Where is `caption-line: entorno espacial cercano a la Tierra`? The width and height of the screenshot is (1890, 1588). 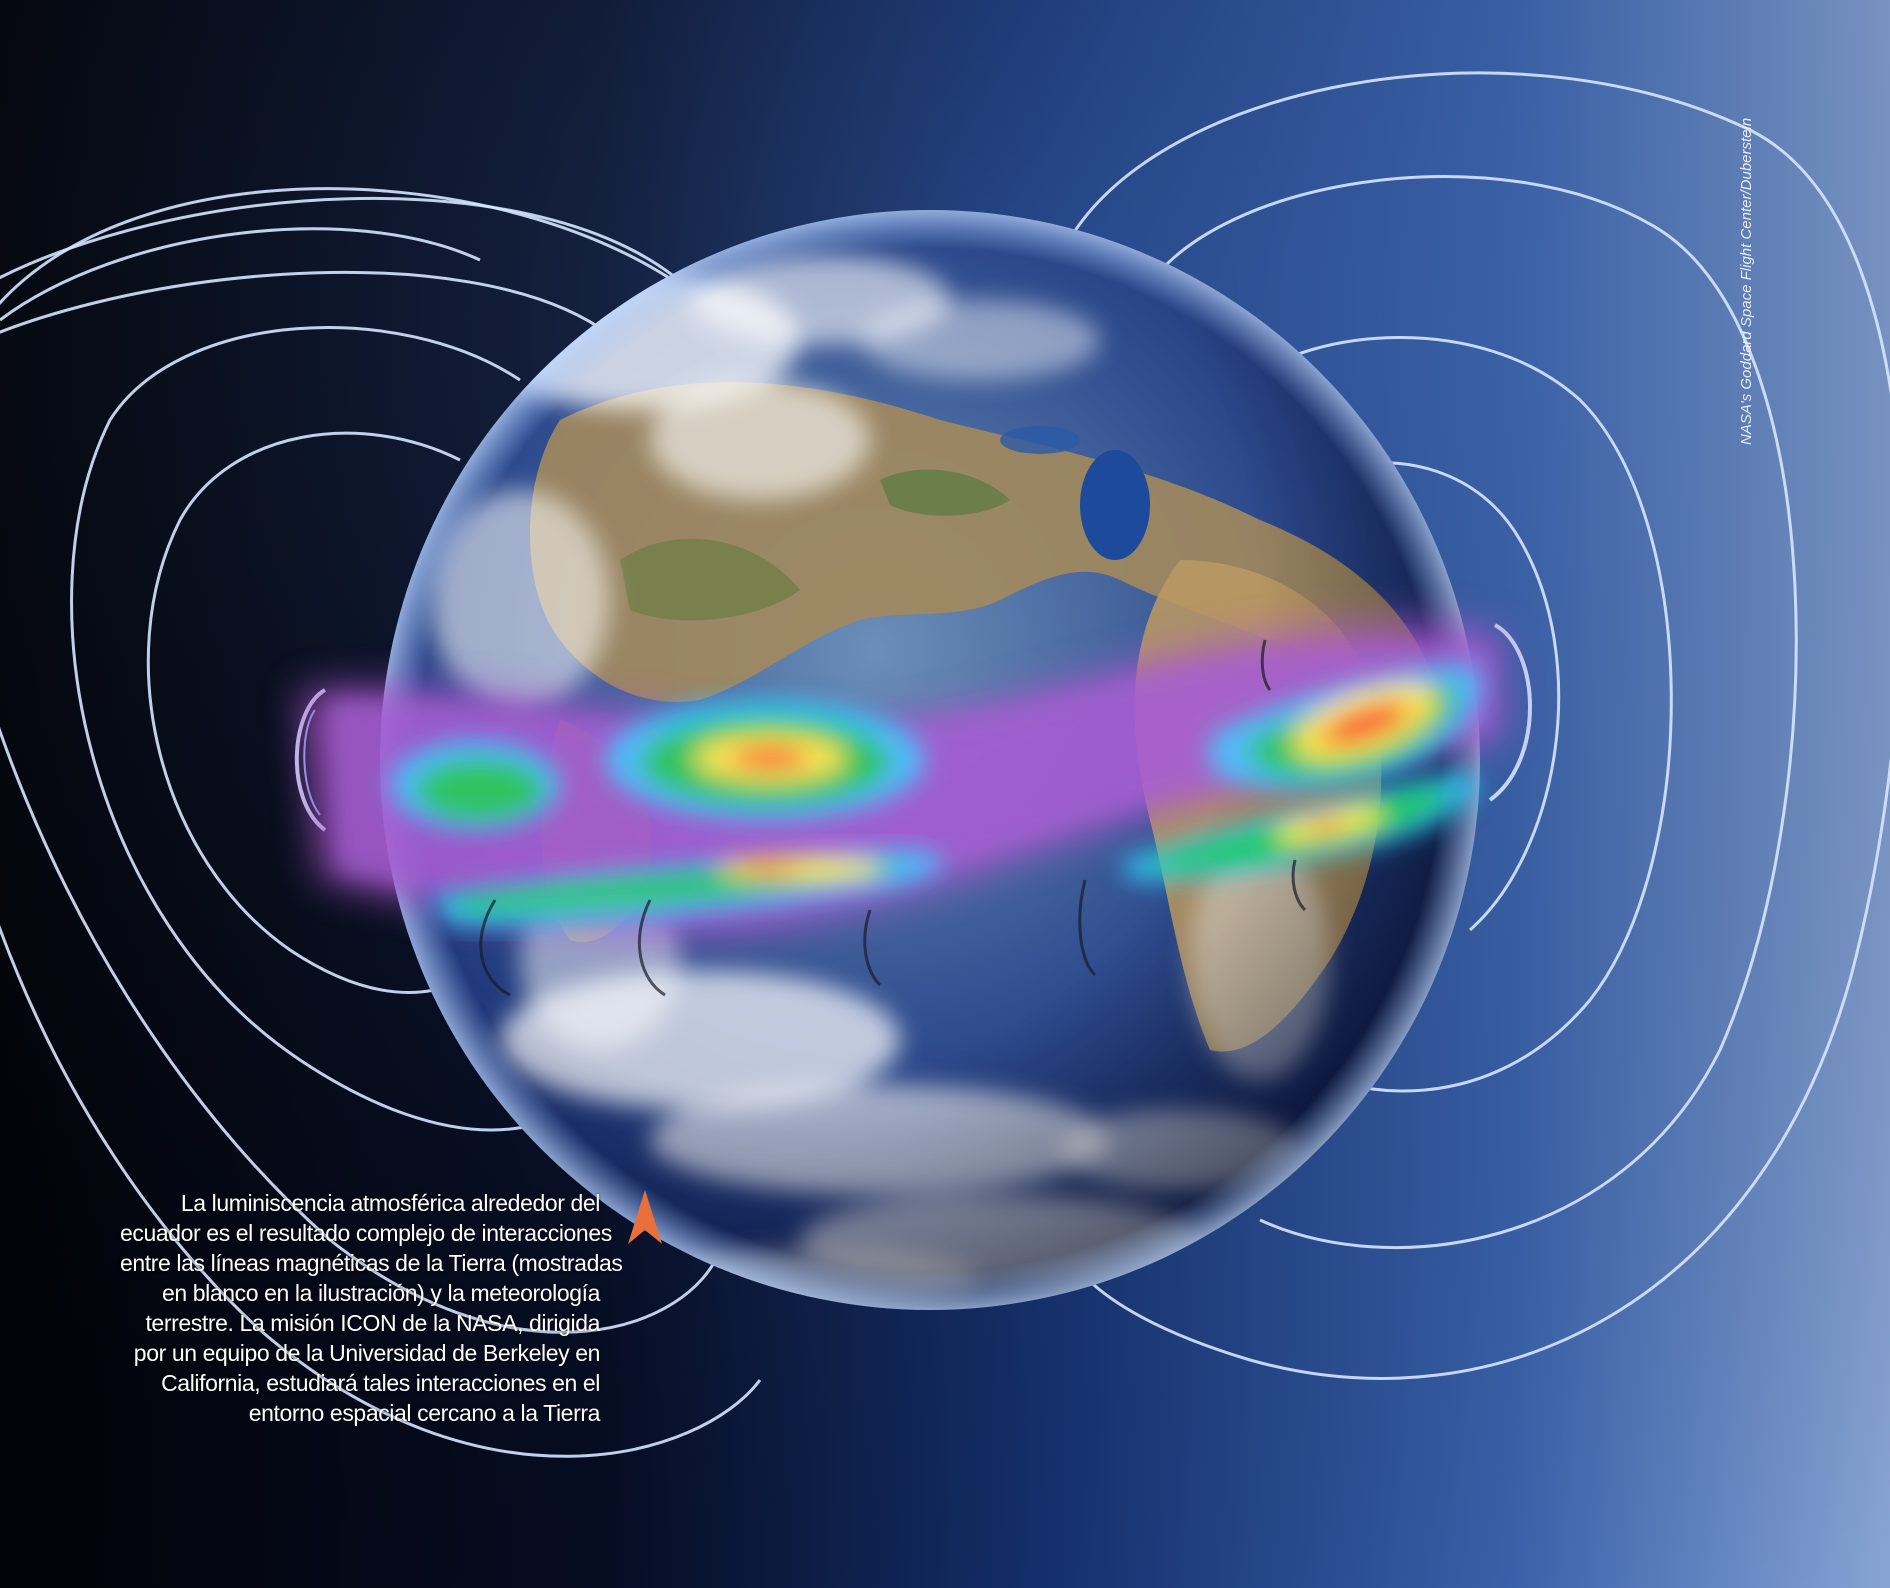
caption-line: entorno espacial cercano a la Tierra is located at coordinates (424, 1413).